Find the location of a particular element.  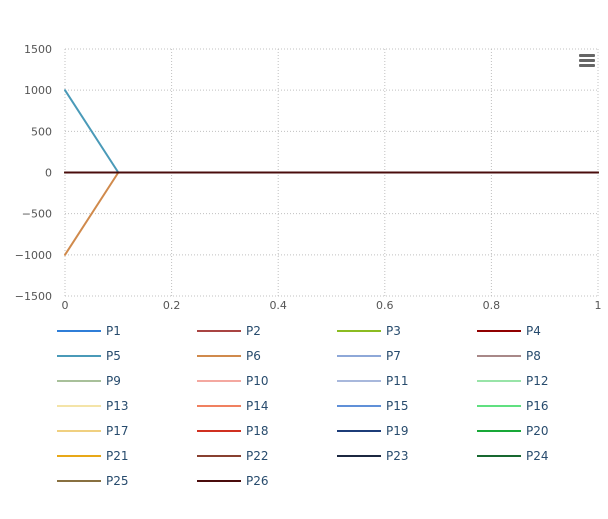

legend-label: P10 is located at coordinates (257, 381).